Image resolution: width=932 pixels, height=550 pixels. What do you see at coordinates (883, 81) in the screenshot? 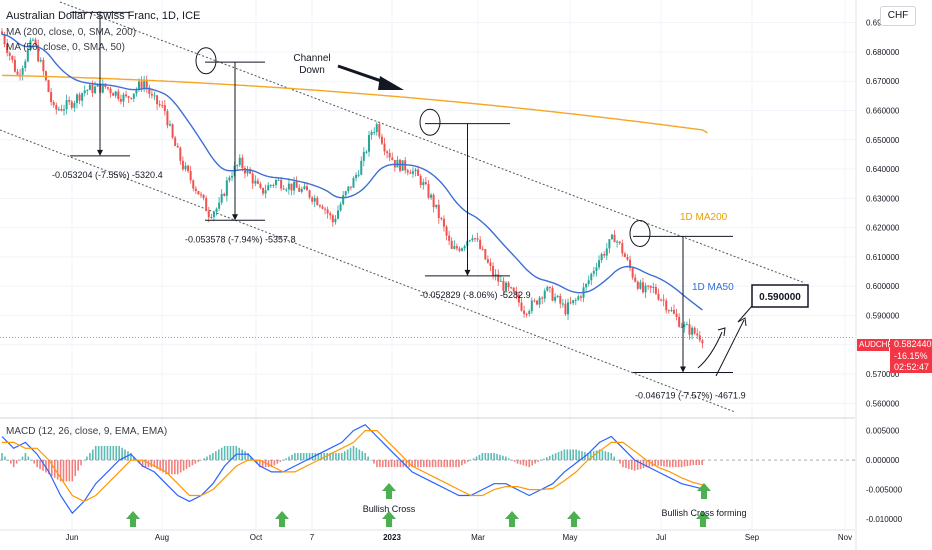
I see `price-tick-label: 0.670000` at bounding box center [883, 81].